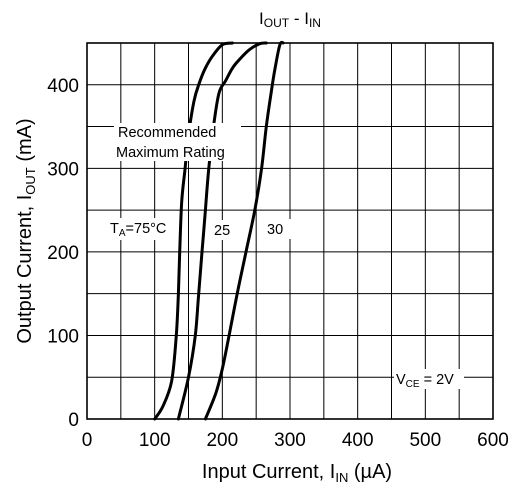 The height and width of the screenshot is (488, 520). Describe the element at coordinates (290, 440) in the screenshot. I see `x-tick-label: 300` at that location.